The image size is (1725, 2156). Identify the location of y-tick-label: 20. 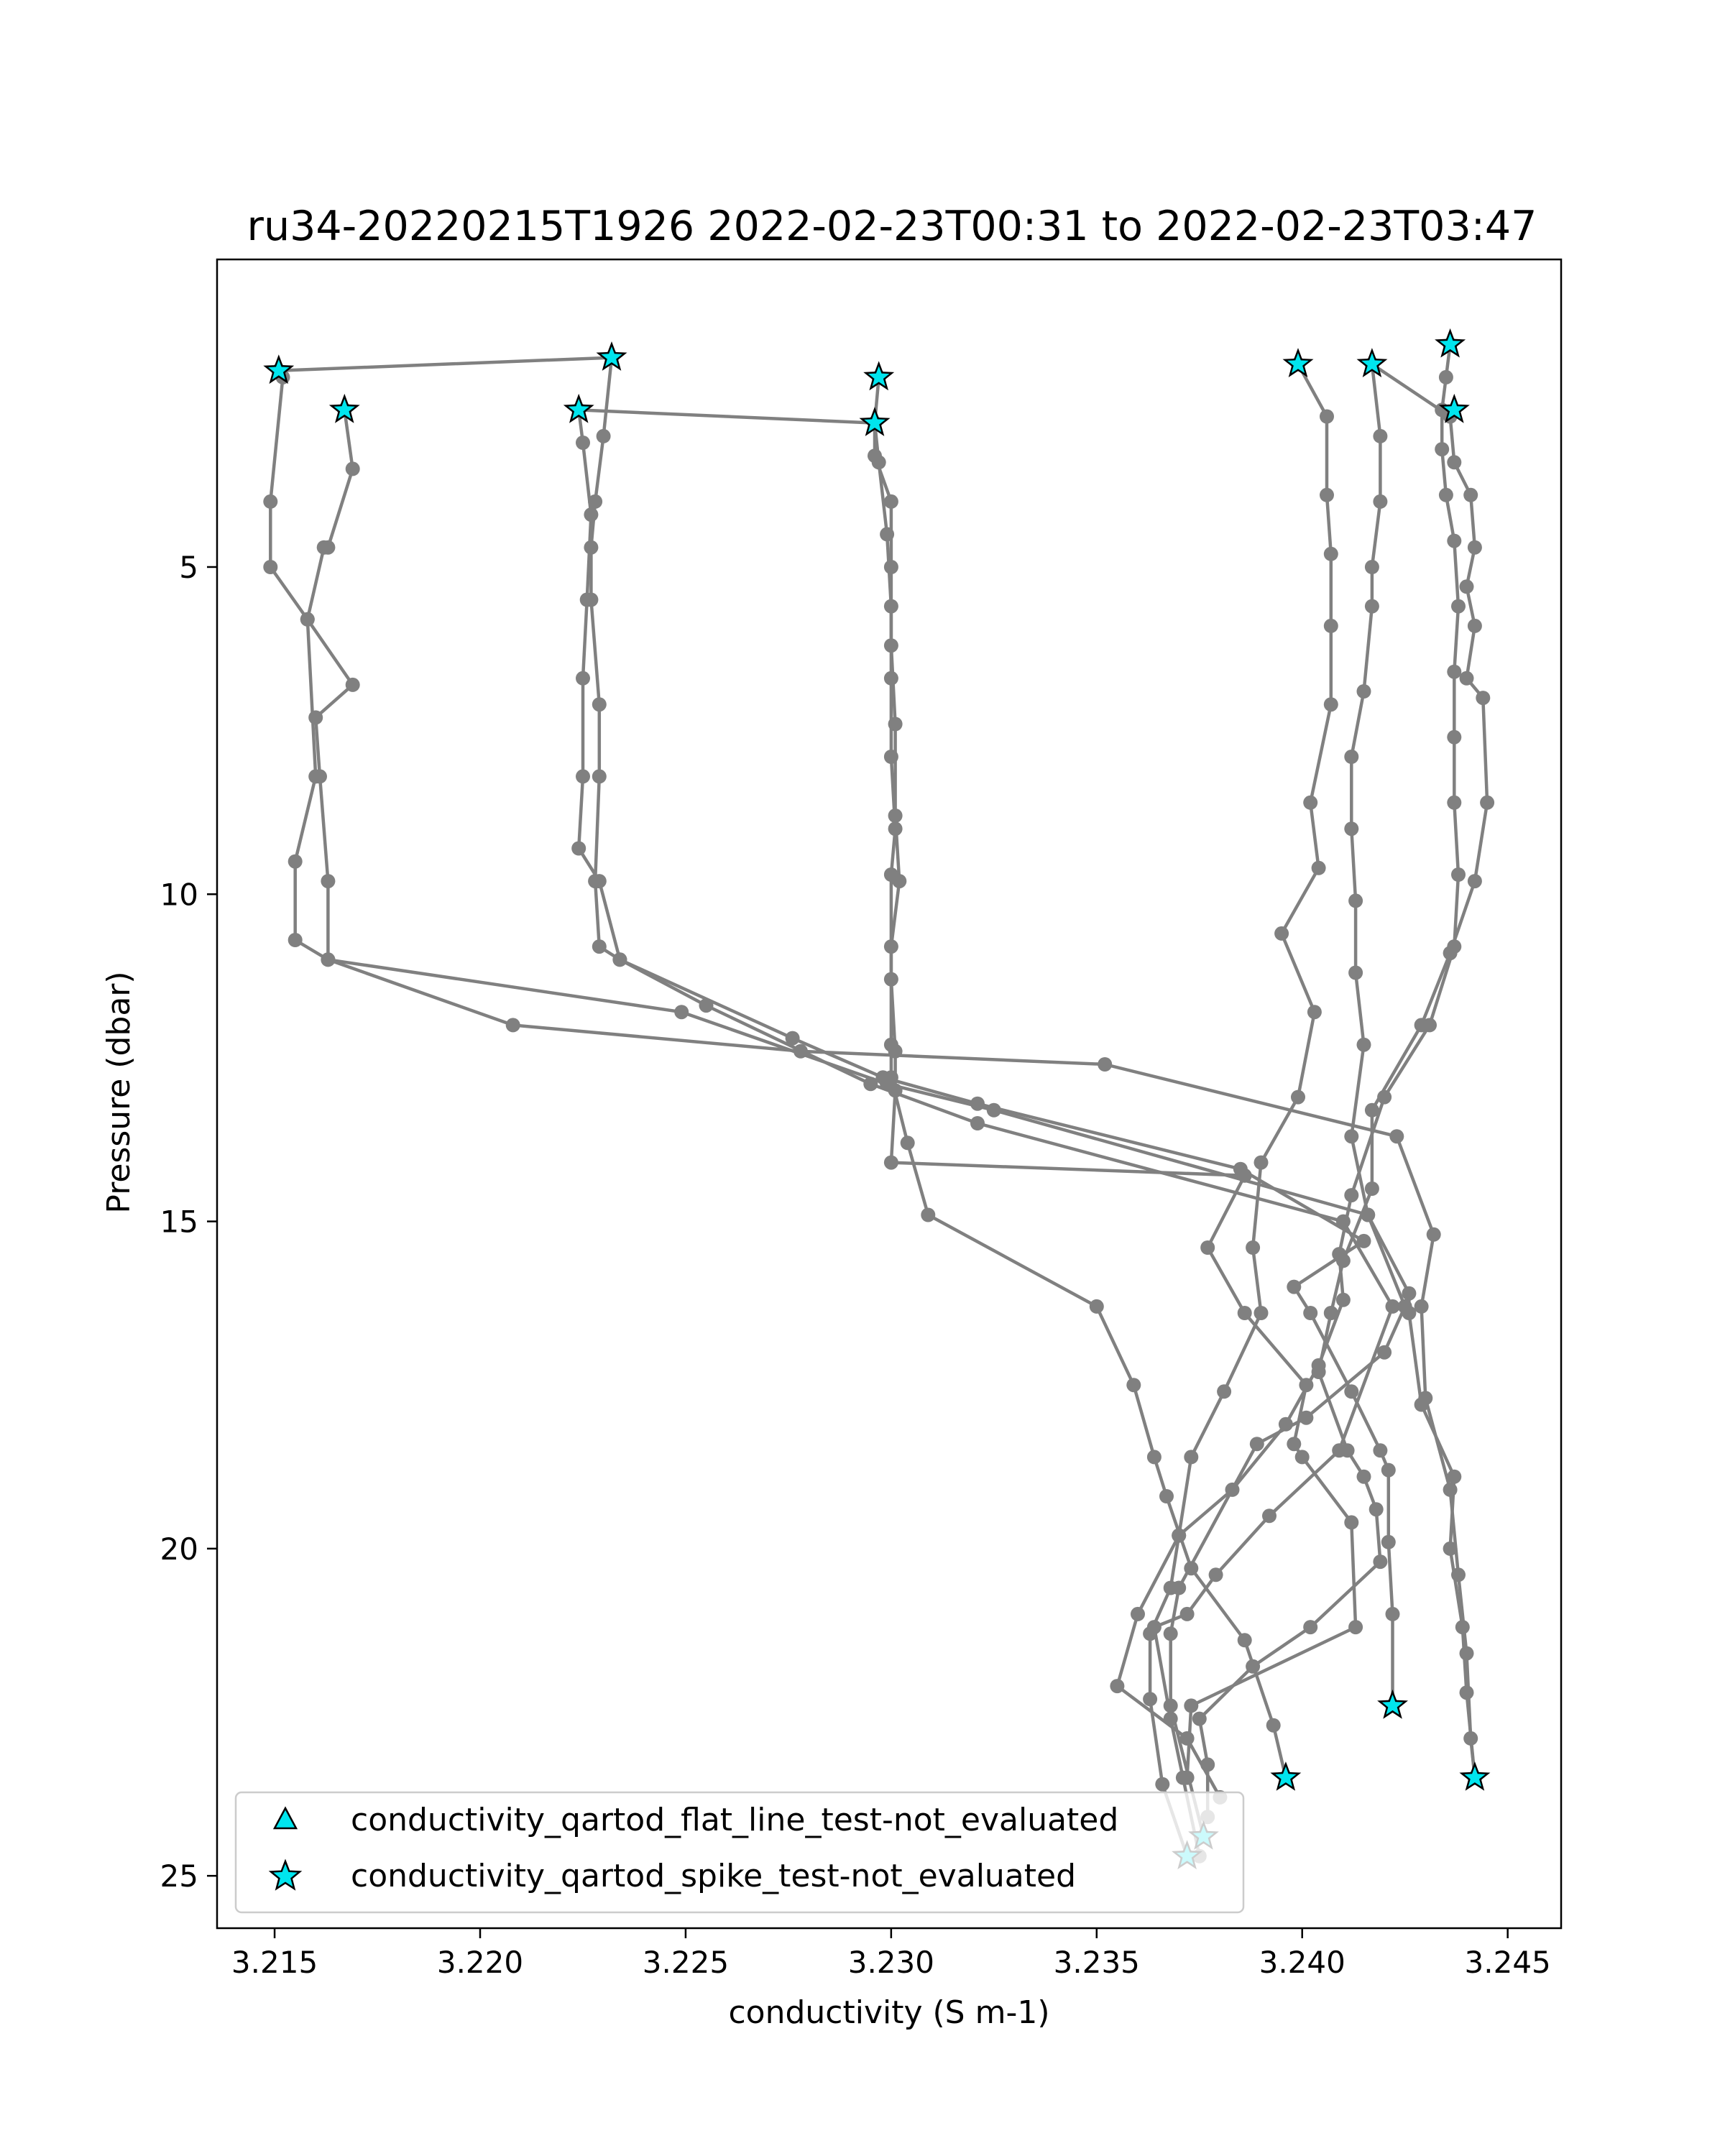
(179, 1549).